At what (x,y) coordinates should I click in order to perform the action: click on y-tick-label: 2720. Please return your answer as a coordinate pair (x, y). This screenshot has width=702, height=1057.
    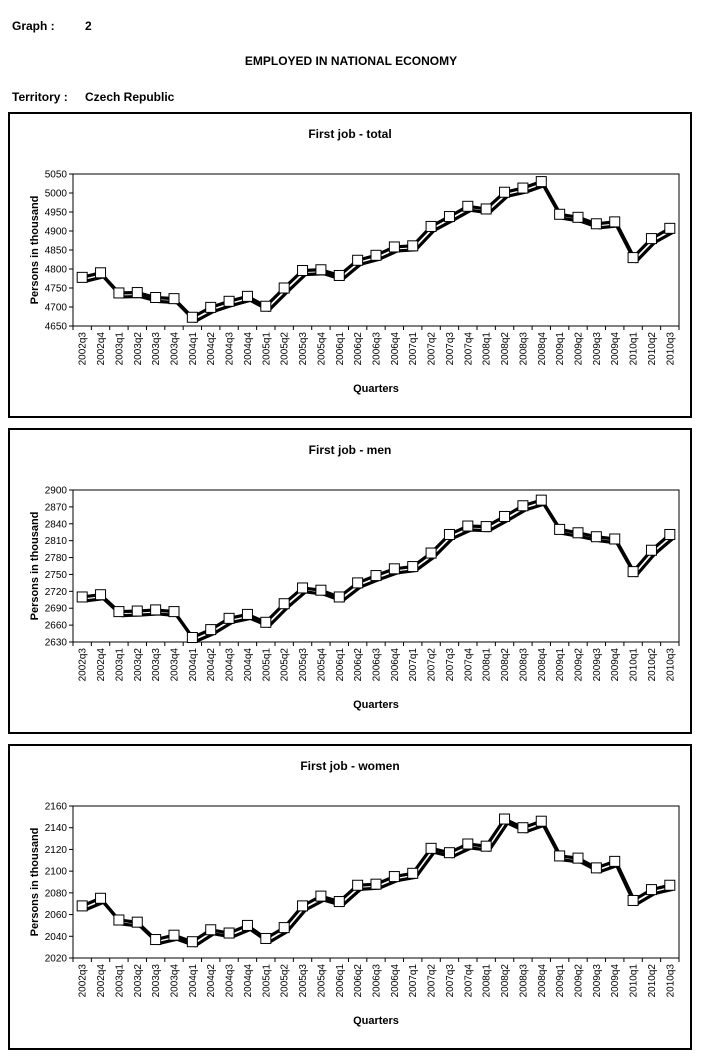
    Looking at the image, I should click on (56, 592).